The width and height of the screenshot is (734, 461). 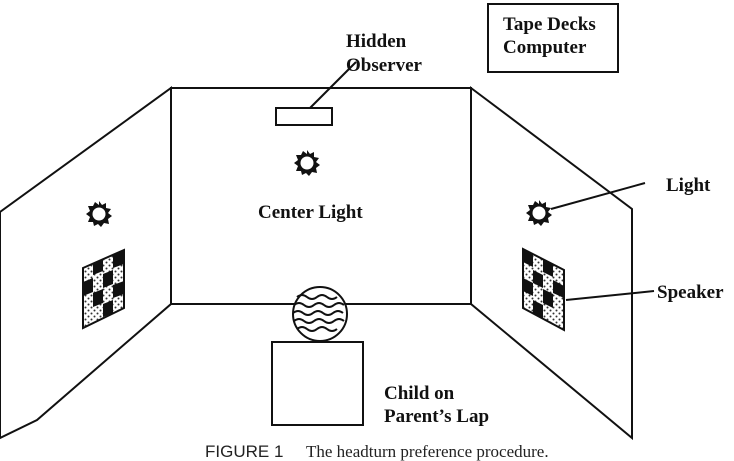 I want to click on equipment-box-line2: Computer, so click(x=545, y=47).